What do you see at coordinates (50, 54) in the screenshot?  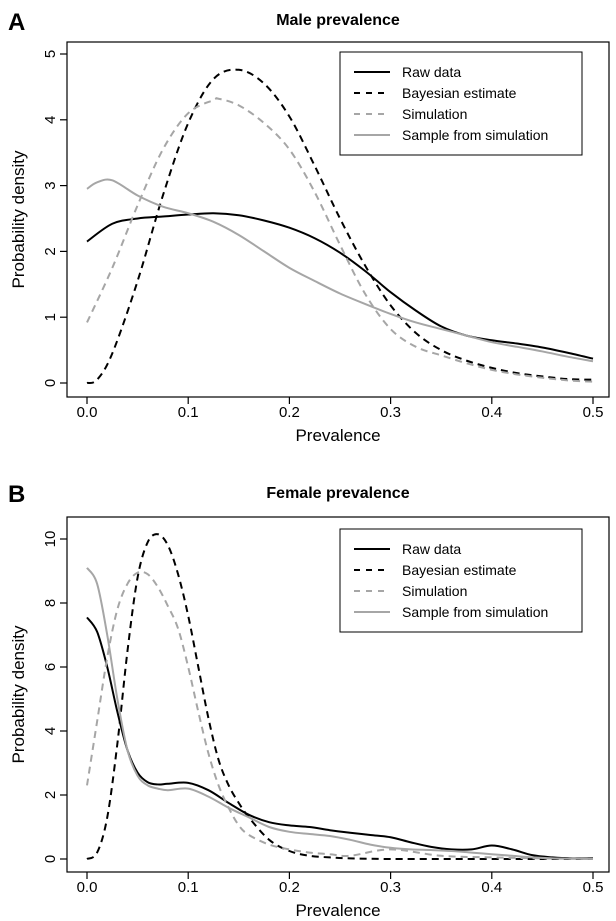 I see `y-tick-label: 5` at bounding box center [50, 54].